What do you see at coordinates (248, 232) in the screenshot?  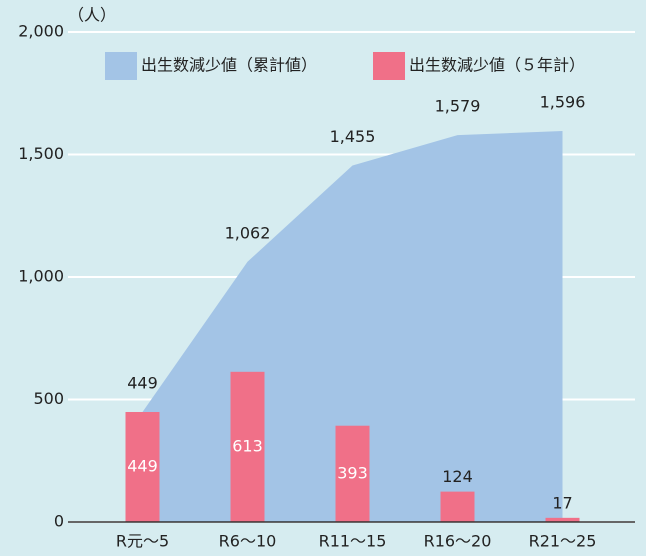 I see `area-value-label: 1,062` at bounding box center [248, 232].